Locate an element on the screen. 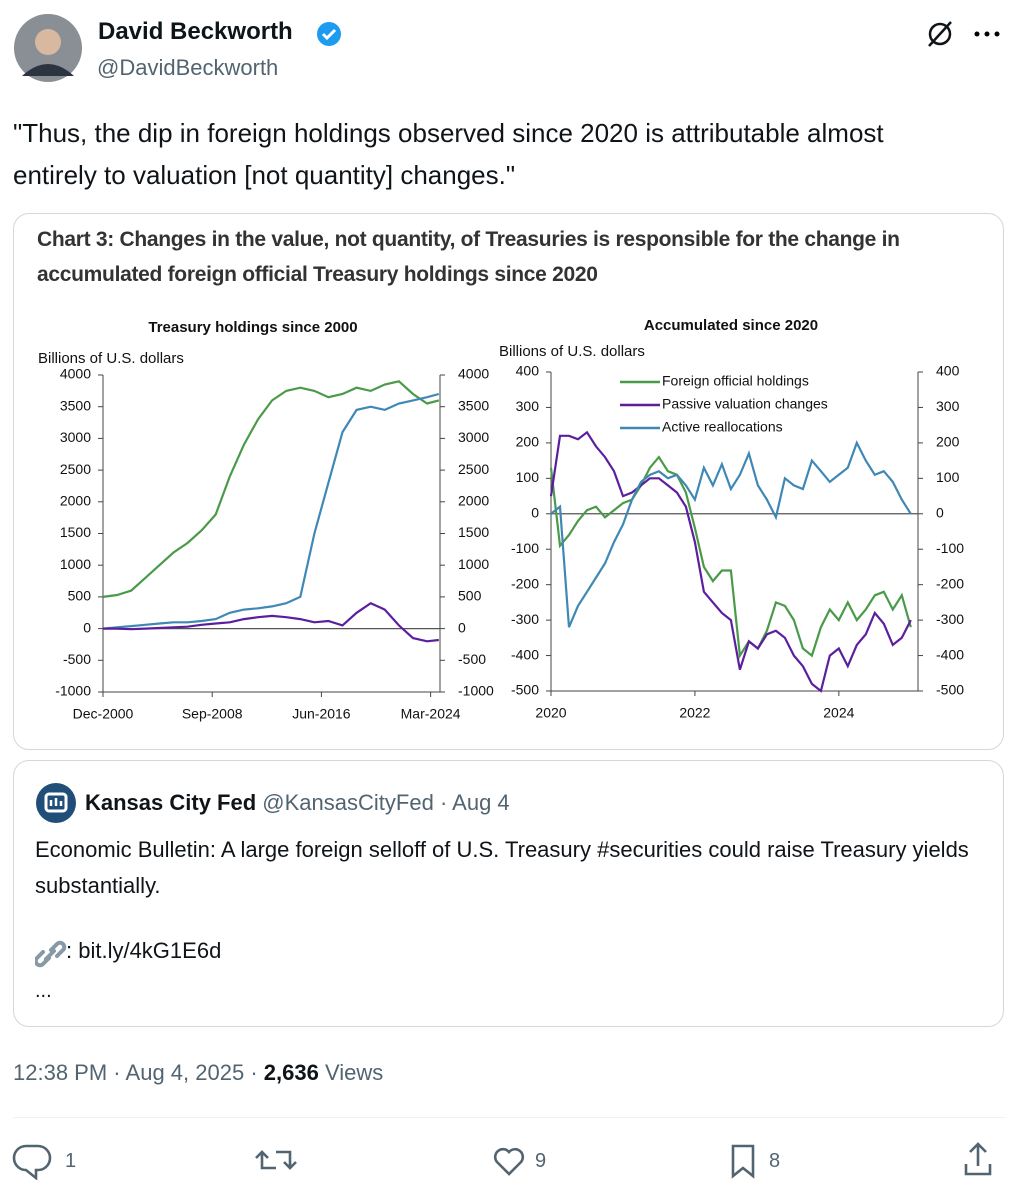  y-tick-label: 3500 is located at coordinates (75, 405).